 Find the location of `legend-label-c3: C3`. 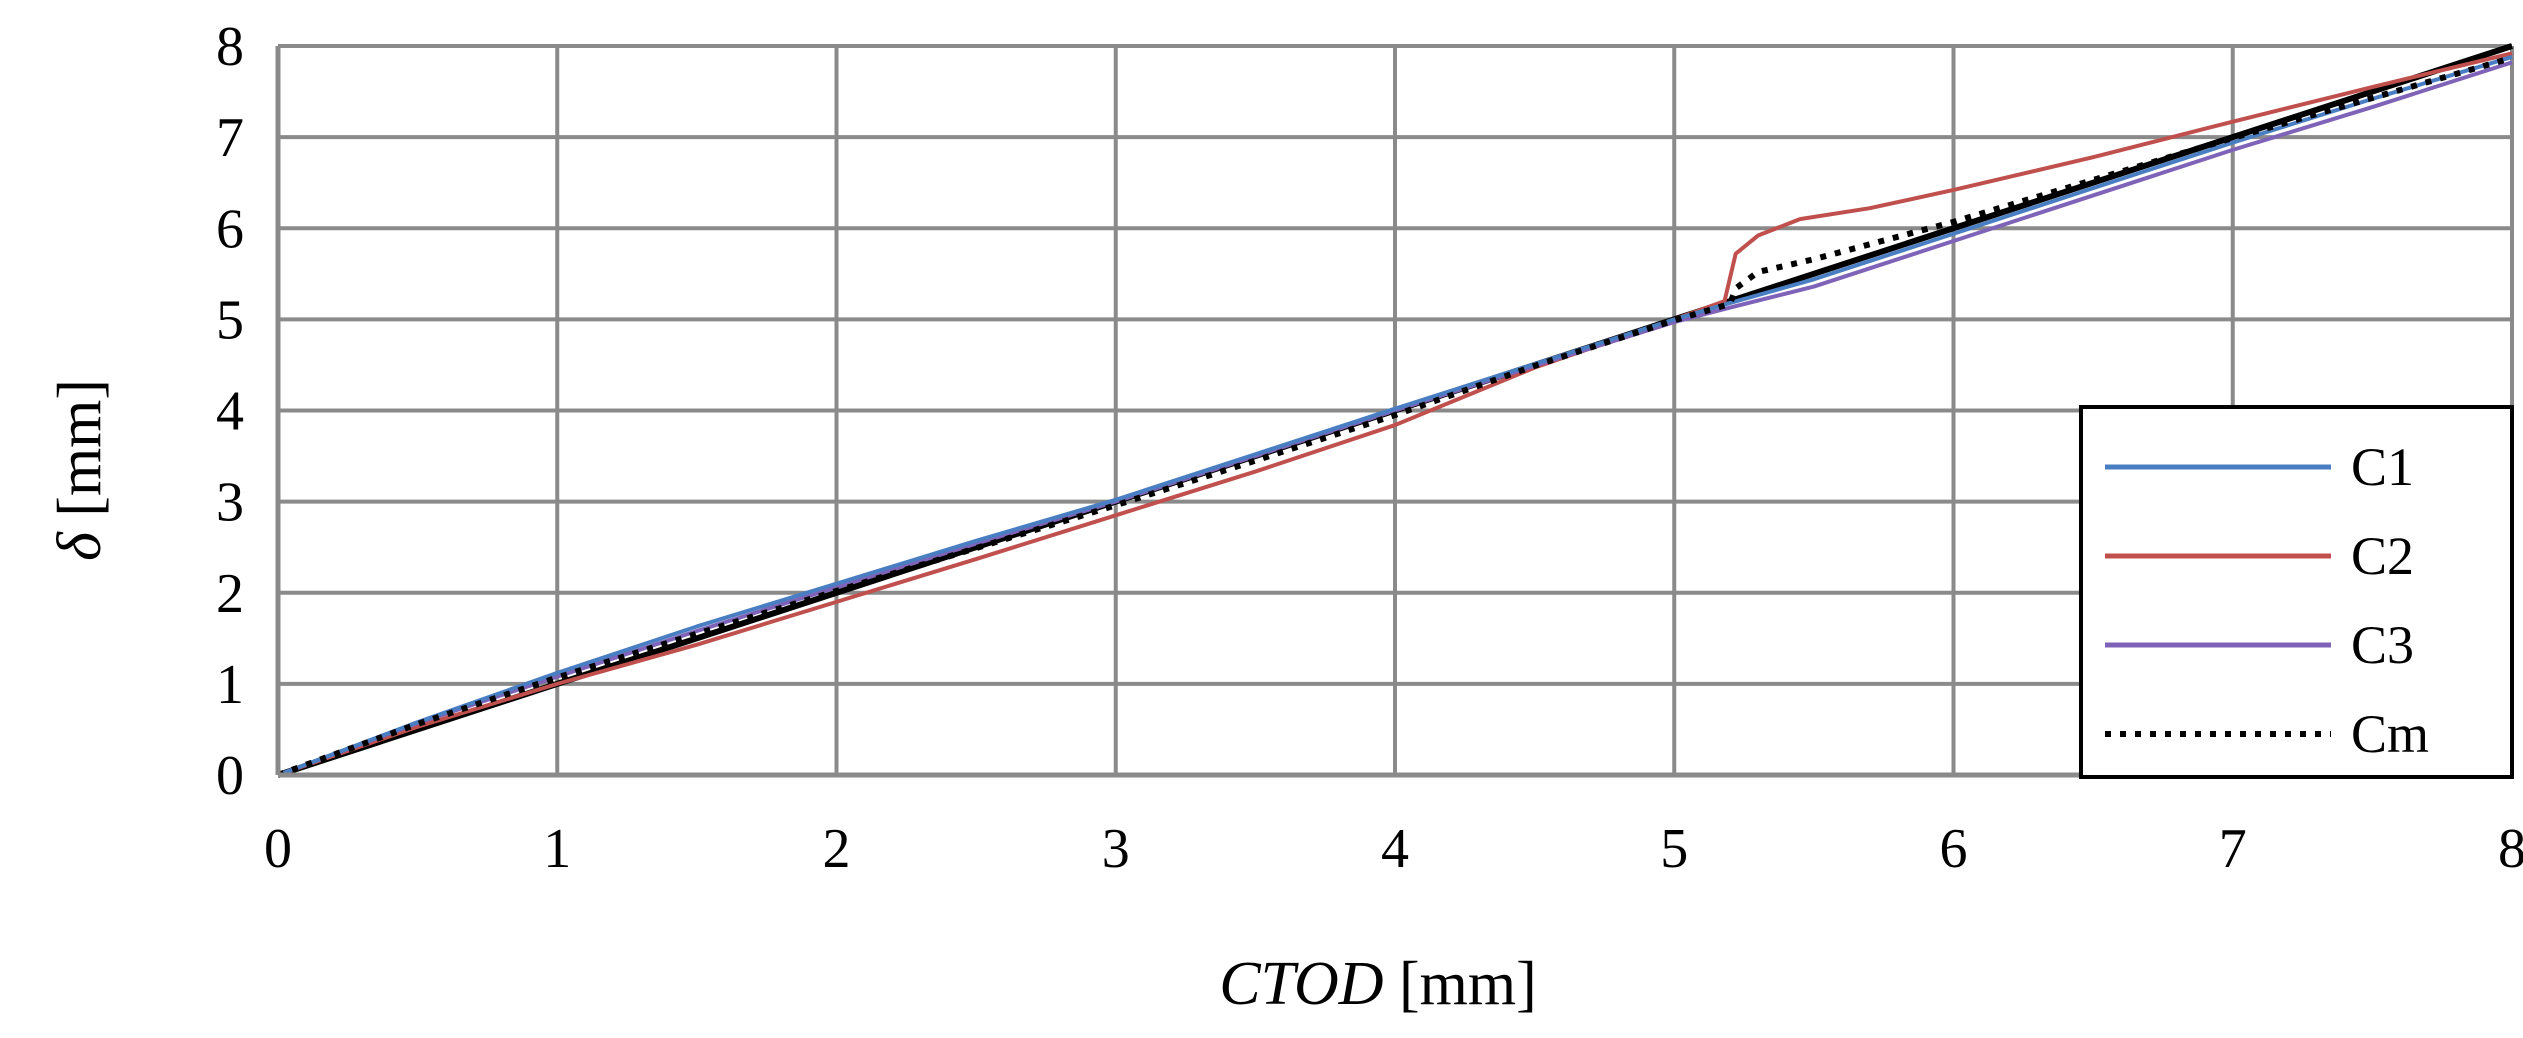

legend-label-c3: C3 is located at coordinates (2382, 645).